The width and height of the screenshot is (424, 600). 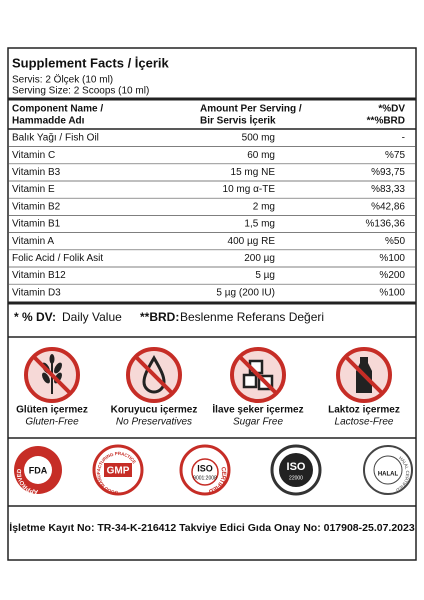 I want to click on daily-value: -, so click(x=403, y=138).